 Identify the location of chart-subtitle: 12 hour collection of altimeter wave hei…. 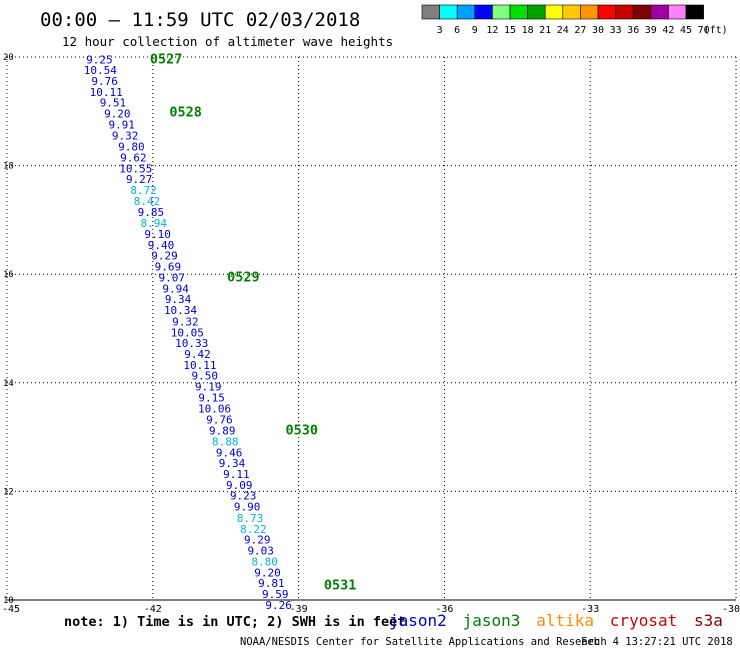
(227, 41).